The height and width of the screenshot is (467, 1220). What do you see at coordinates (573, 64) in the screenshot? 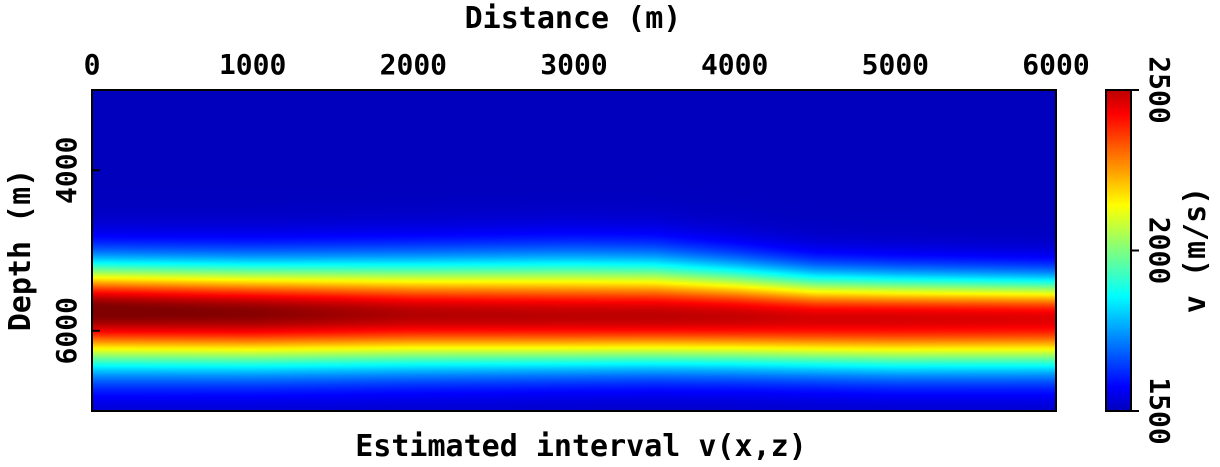
I see `x-tick-label: 3000` at bounding box center [573, 64].